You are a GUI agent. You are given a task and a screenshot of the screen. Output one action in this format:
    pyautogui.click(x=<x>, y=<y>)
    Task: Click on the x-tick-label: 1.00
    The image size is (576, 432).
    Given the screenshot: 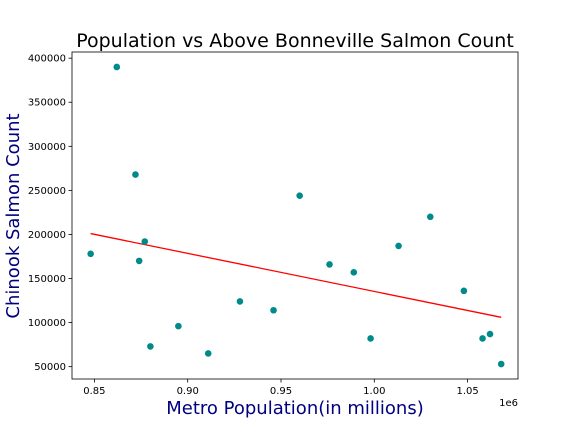 What is the action you would take?
    pyautogui.click(x=374, y=391)
    